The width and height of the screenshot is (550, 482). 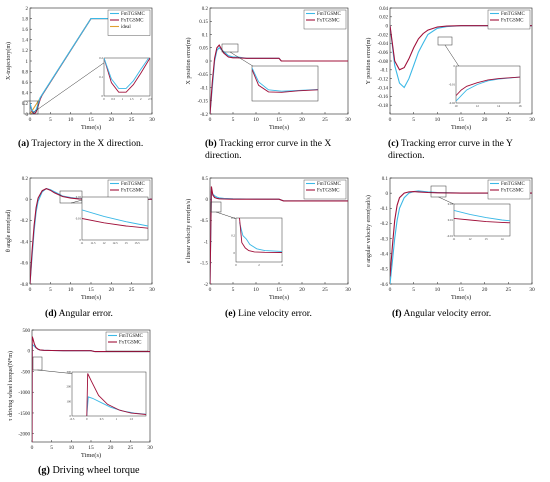 What do you see at coordinates (27, 115) in the screenshot?
I see `y-tick-label-a: 0` at bounding box center [27, 115].